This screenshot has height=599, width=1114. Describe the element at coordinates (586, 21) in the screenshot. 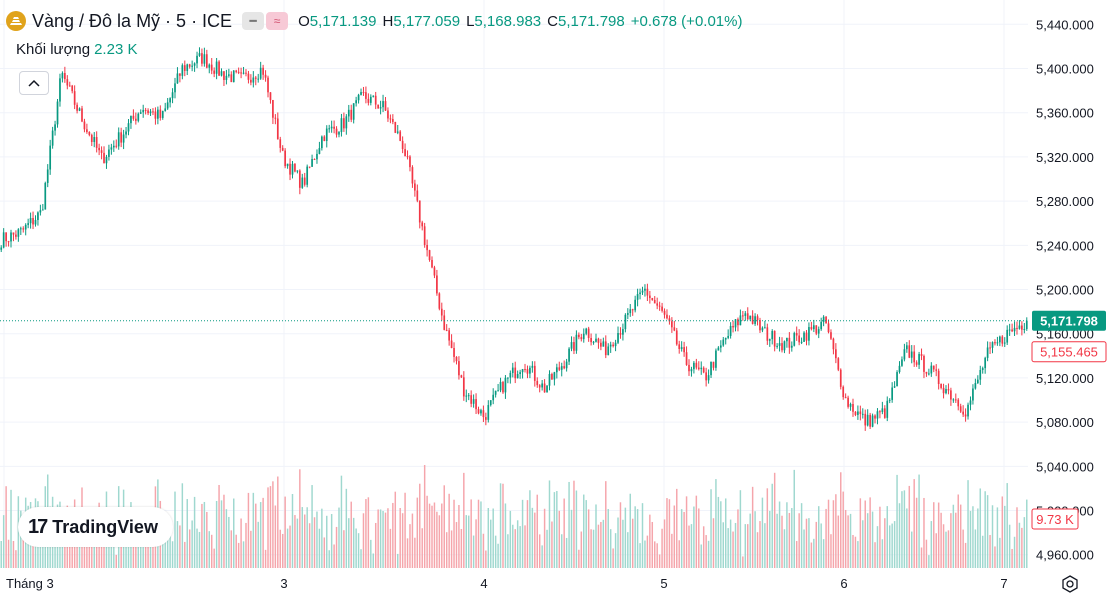

I see `ohlc-close: C5,171.798` at that location.